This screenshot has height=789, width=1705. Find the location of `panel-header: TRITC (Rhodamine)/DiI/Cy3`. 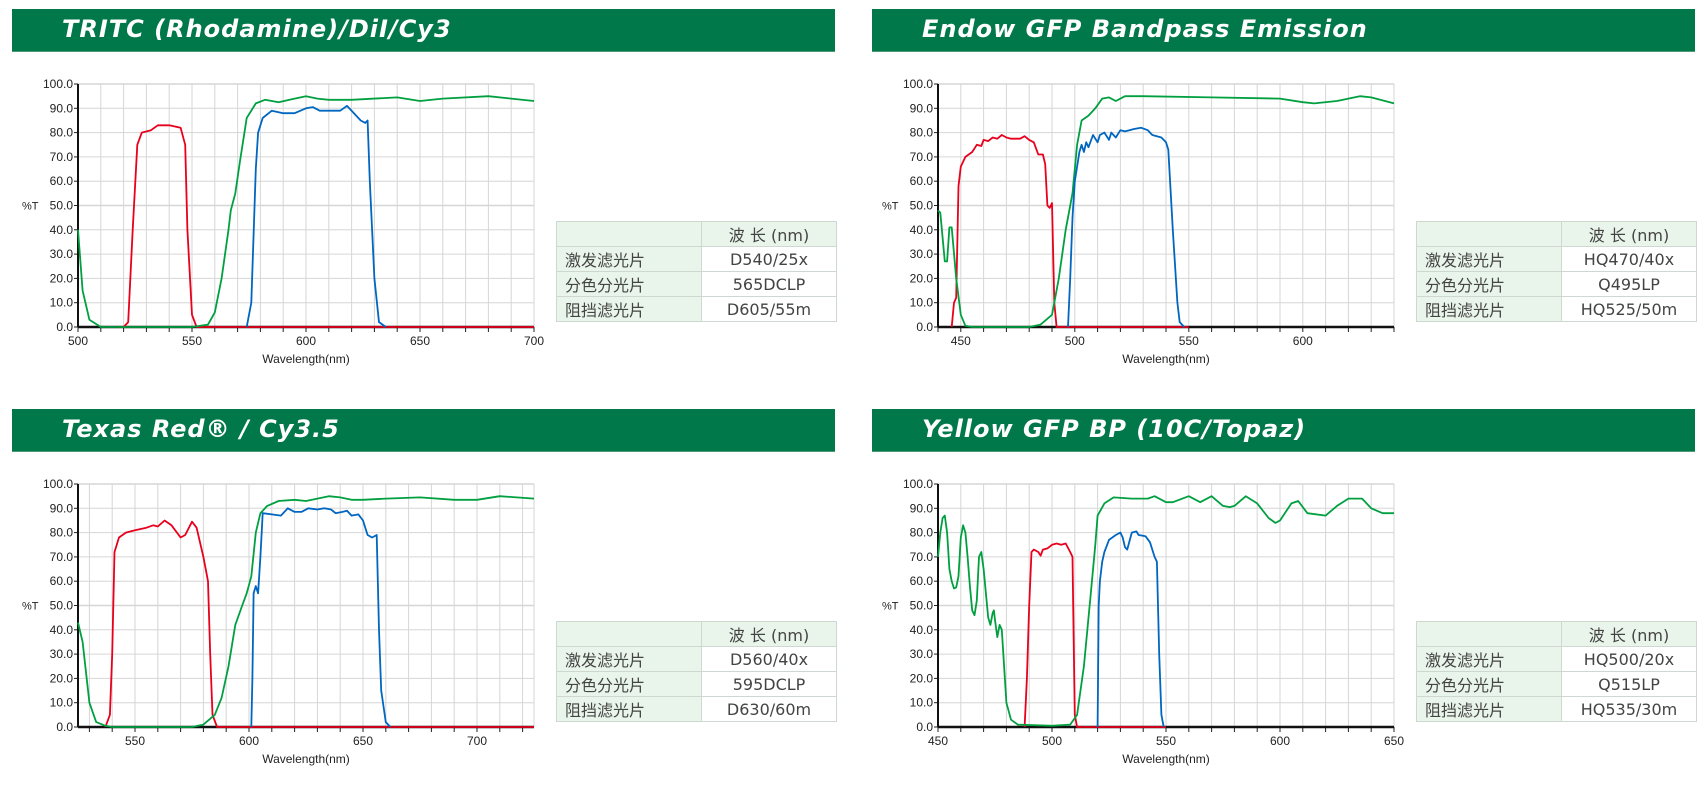

panel-header: TRITC (Rhodamine)/DiI/Cy3 is located at coordinates (423, 30).